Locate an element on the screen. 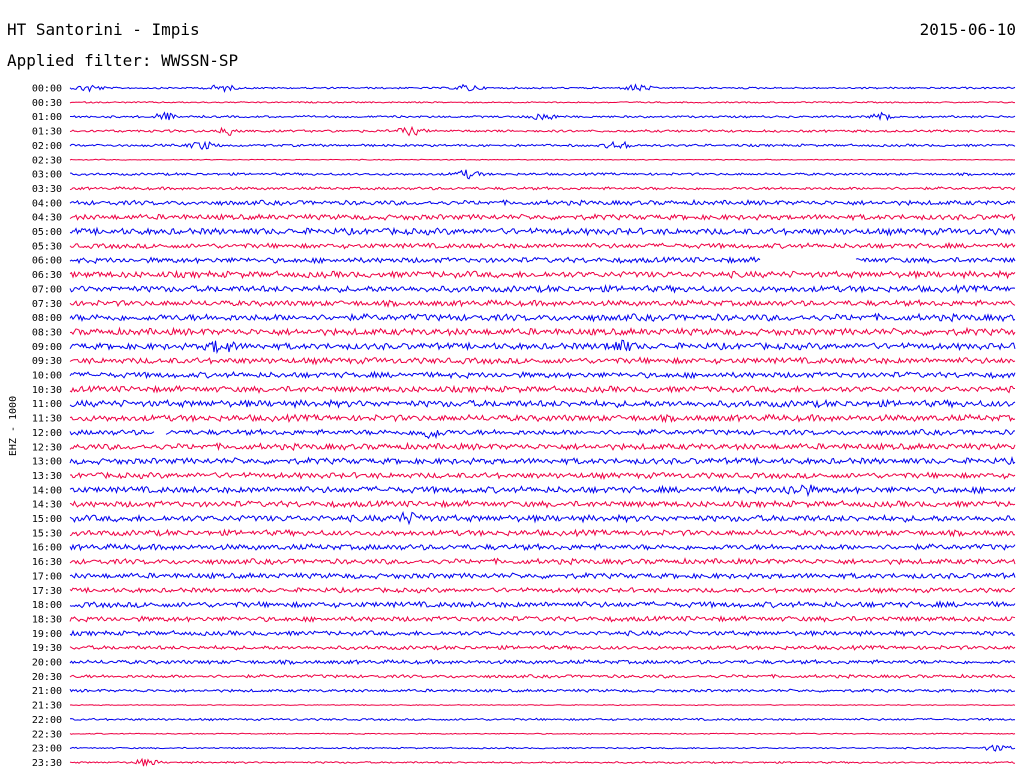 This screenshot has height=780, width=1024. time-label: 06:30 is located at coordinates (47, 275).